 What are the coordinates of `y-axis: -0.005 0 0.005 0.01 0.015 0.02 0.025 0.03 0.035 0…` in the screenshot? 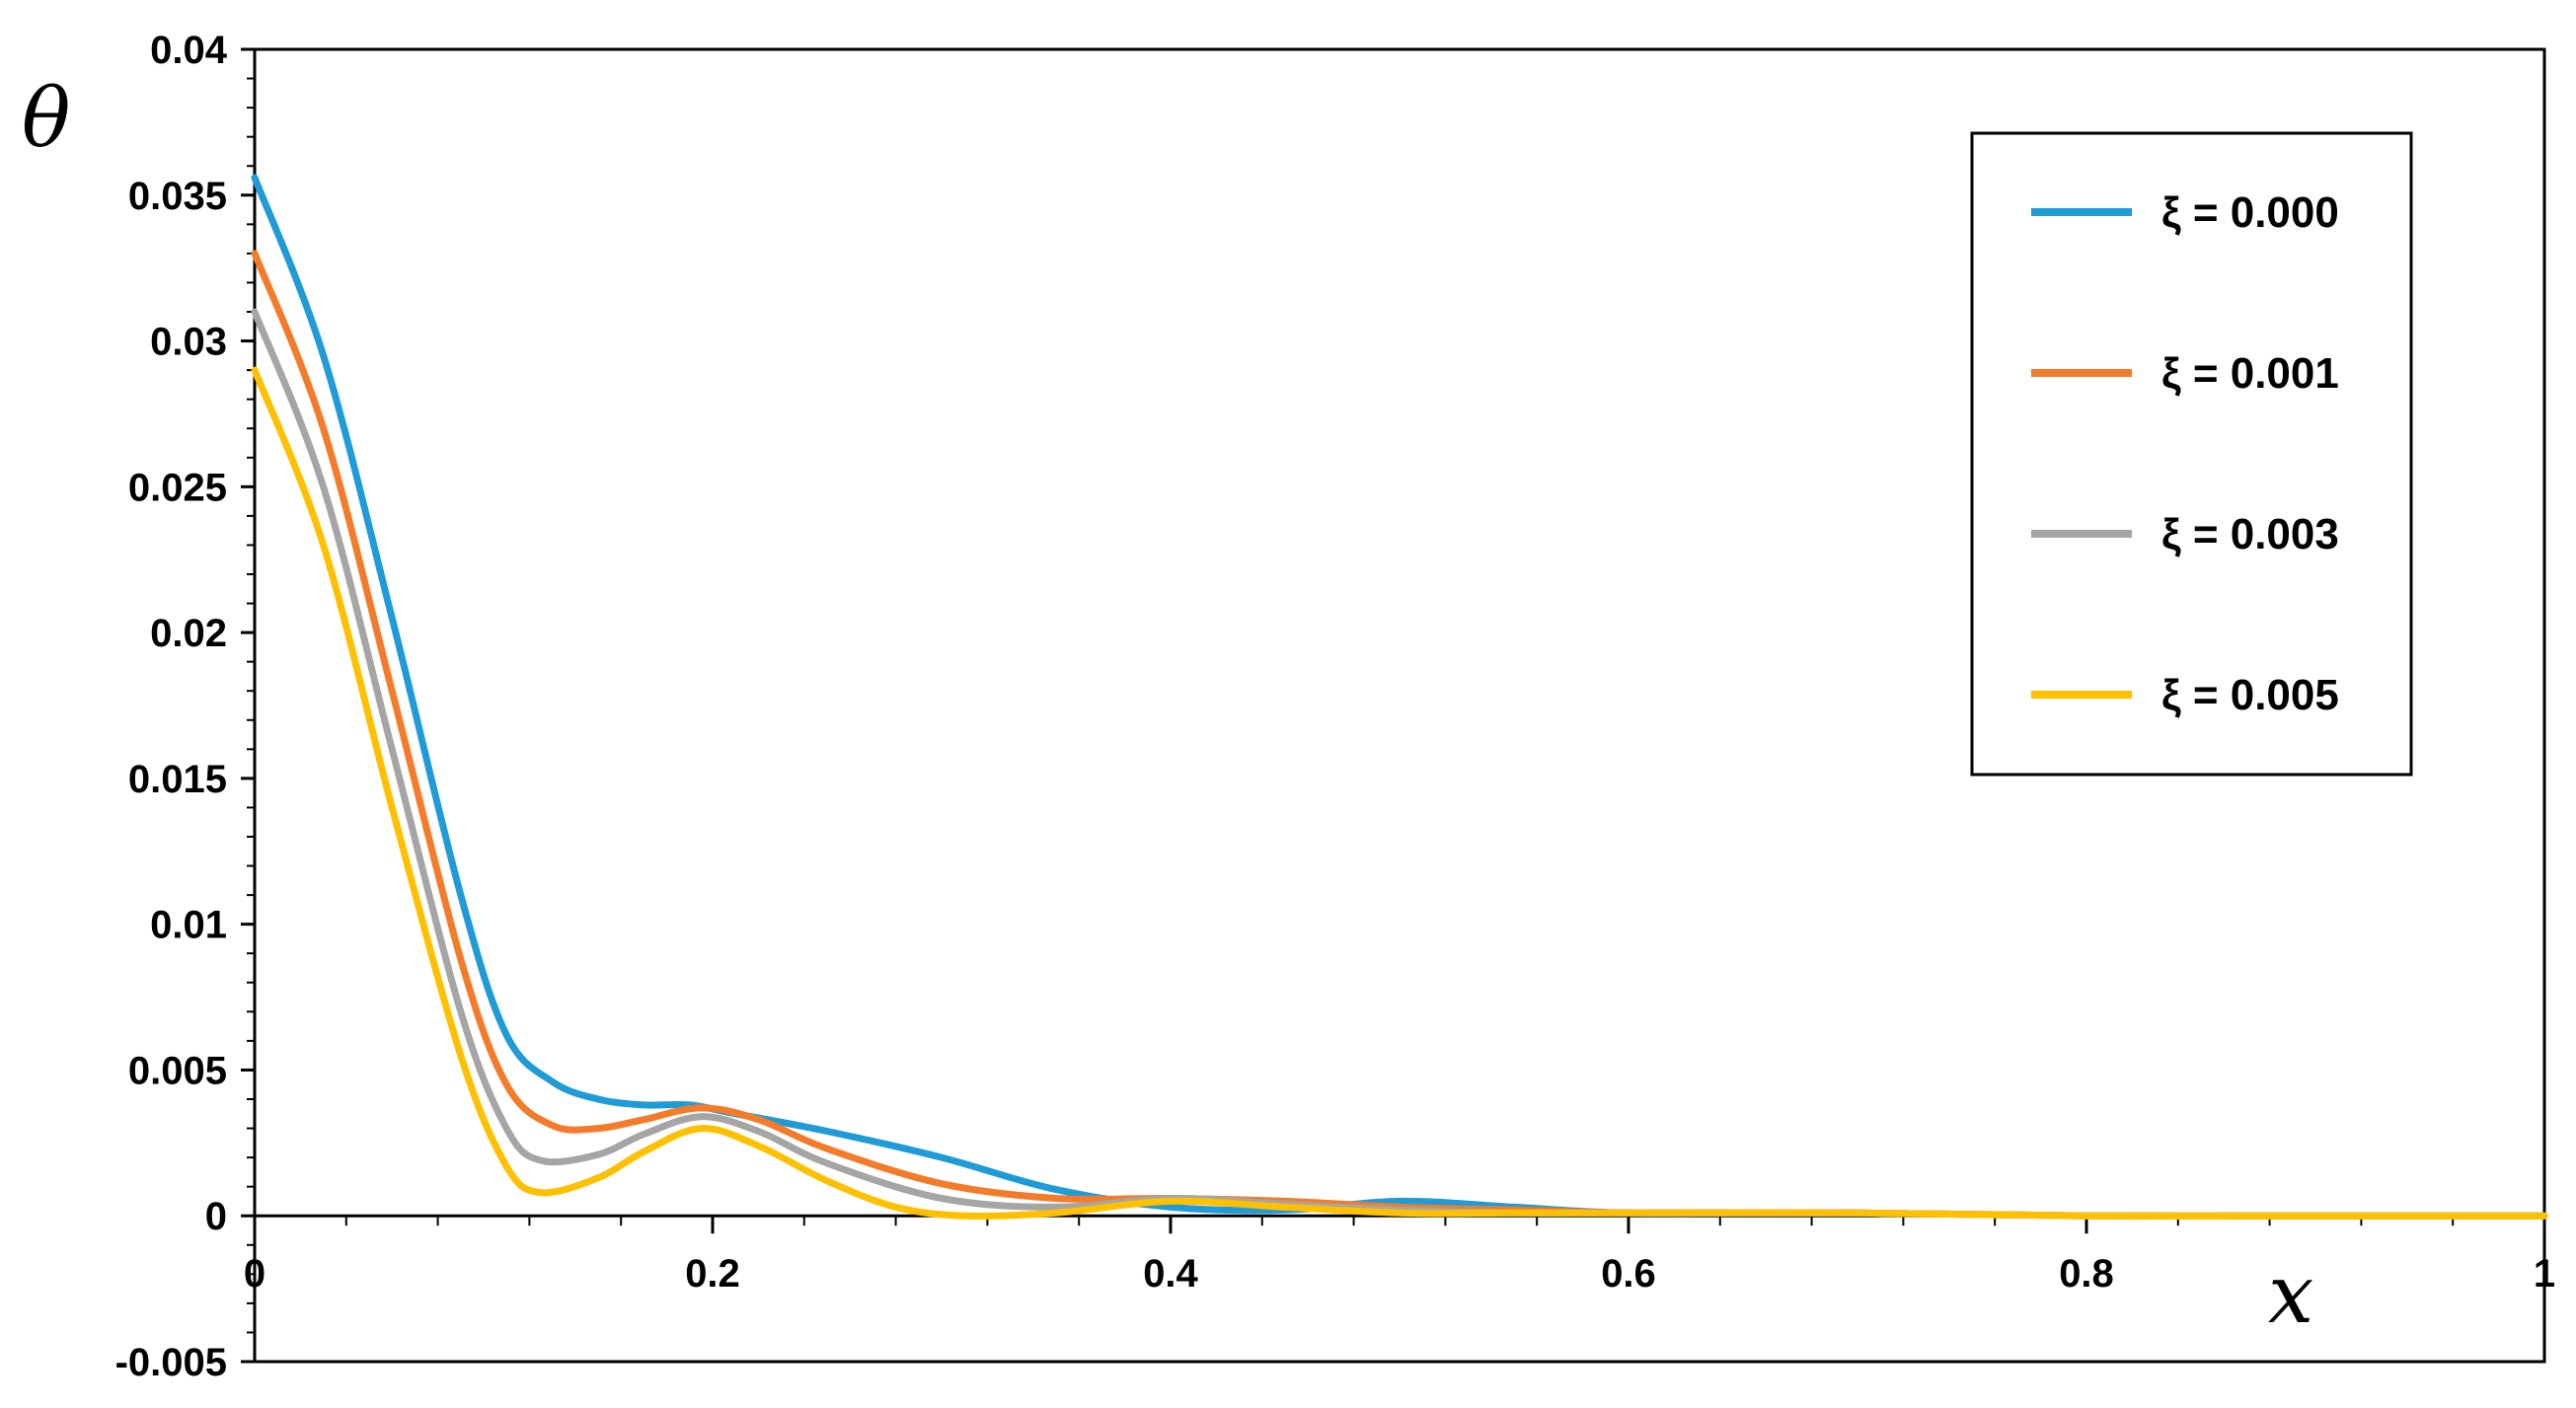 It's located at (185, 706).